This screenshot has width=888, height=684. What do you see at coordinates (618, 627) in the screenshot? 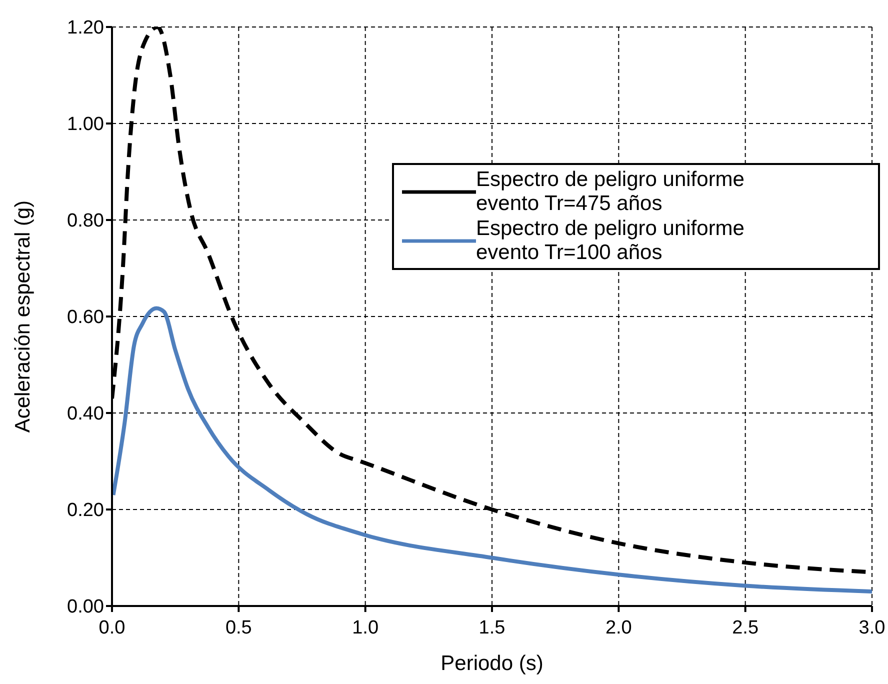
I see `x-tick-label: 2.0` at bounding box center [618, 627].